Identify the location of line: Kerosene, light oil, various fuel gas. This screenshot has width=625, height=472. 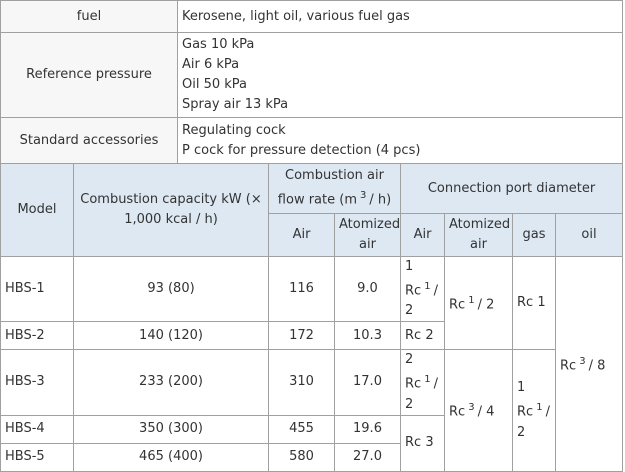
(296, 16).